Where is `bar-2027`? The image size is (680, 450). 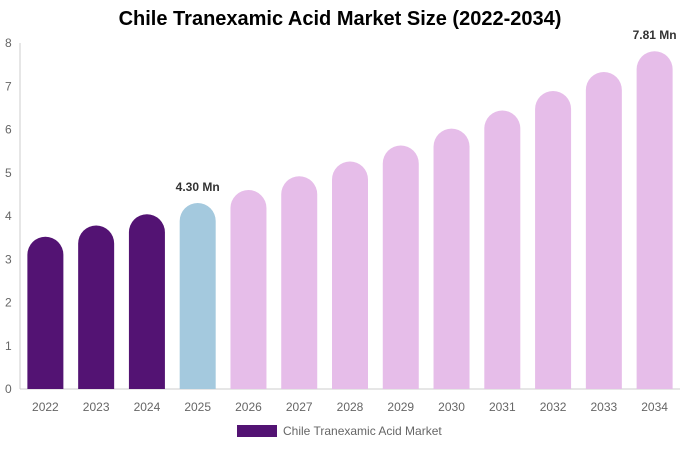
bar-2027 is located at coordinates (299, 282).